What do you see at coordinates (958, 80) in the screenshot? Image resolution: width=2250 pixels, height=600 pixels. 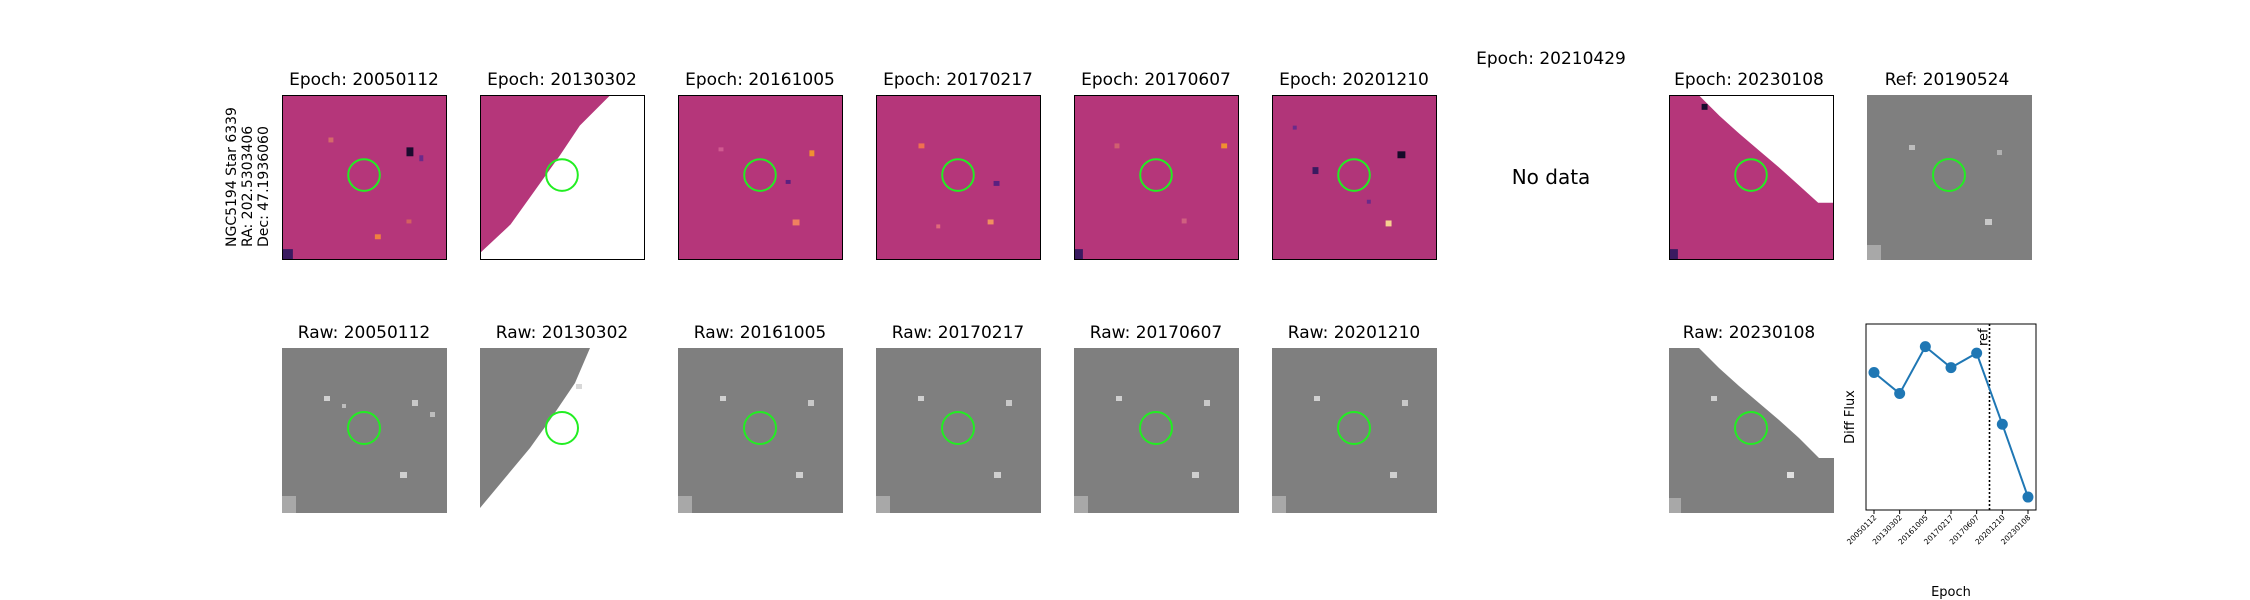 I see `diff-title-4: Epoch: 20170217` at bounding box center [958, 80].